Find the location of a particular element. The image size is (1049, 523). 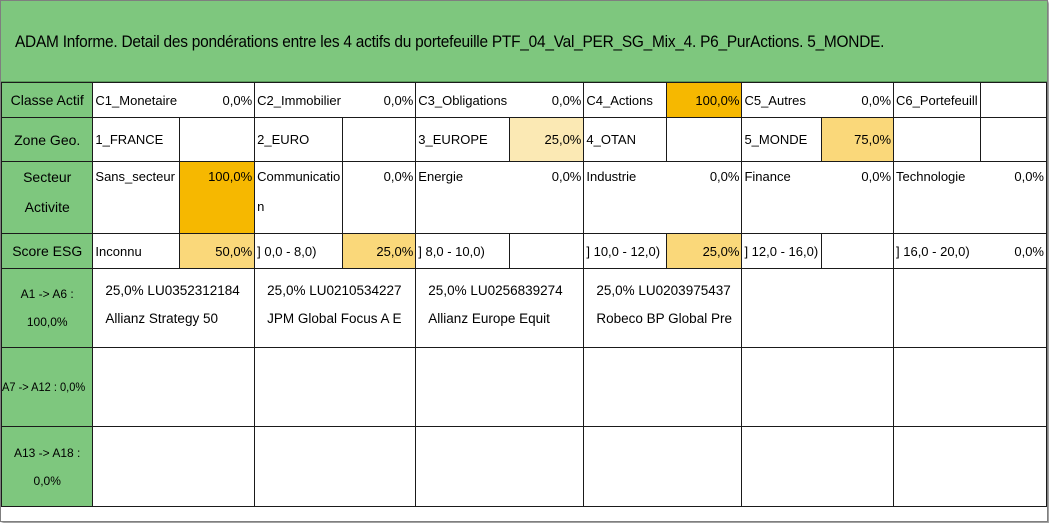

zone-name-4: 4_OTAN is located at coordinates (625, 139).